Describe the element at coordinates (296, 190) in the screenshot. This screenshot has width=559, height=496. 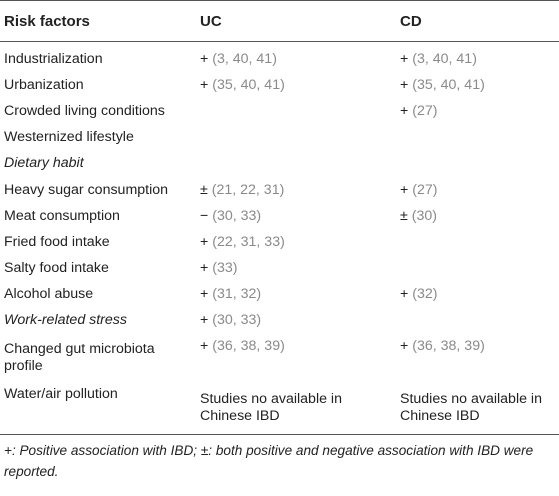
I see `uc-cell: ± (21, 22, 31)` at that location.